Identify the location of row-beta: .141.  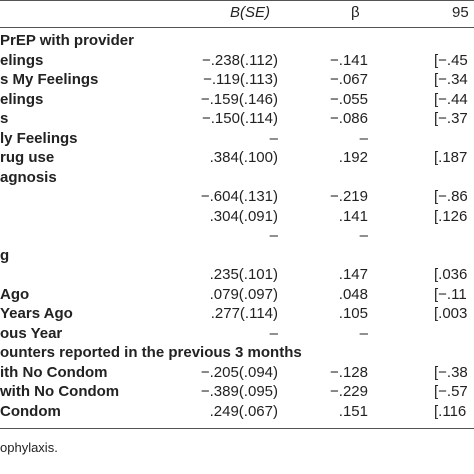
(353, 216).